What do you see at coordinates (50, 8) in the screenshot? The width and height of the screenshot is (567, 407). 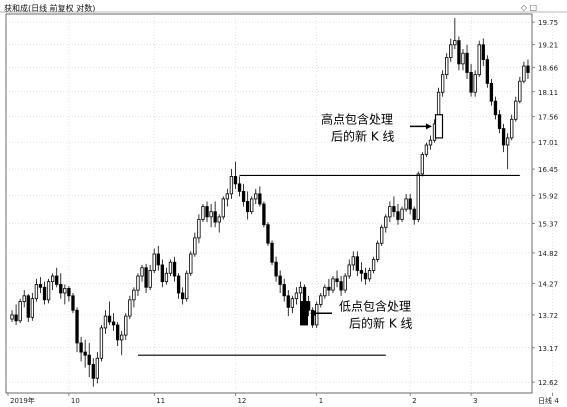 I see `chart-title: 获和成(日线 前复权 对数)` at bounding box center [50, 8].